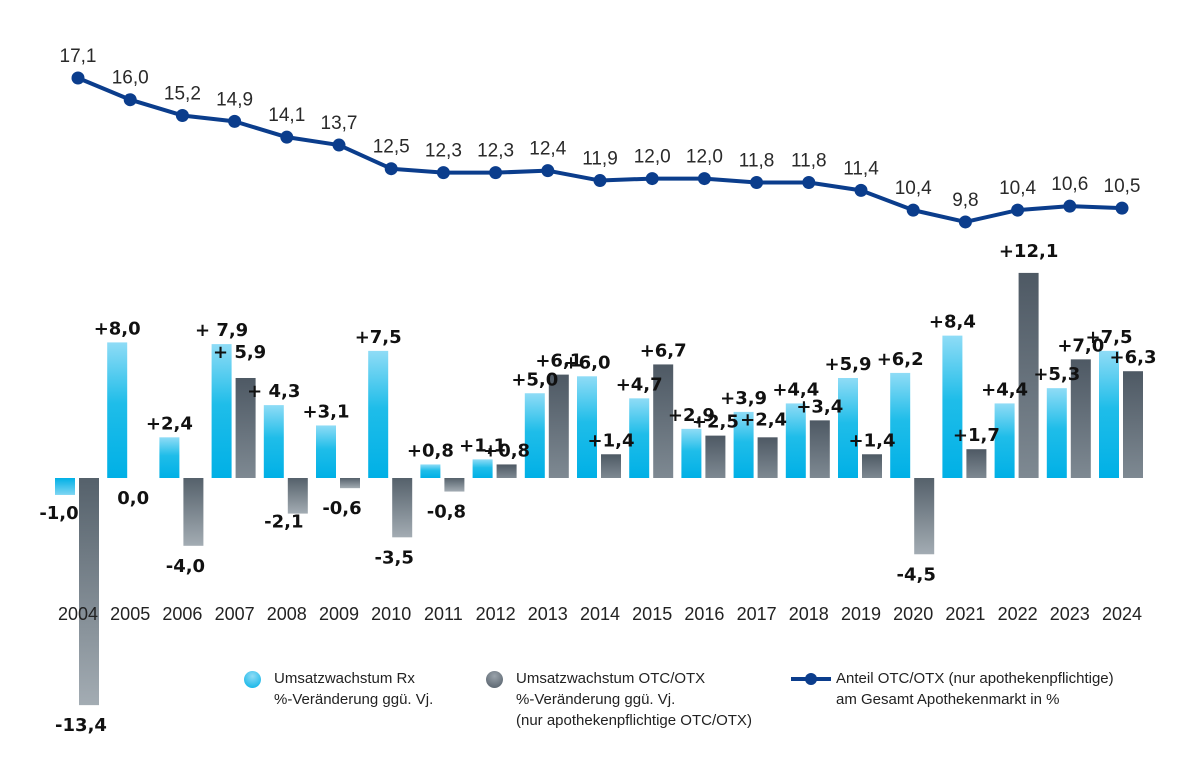 The width and height of the screenshot is (1200, 766). What do you see at coordinates (391, 169) in the screenshot?
I see `line-point-2010` at bounding box center [391, 169].